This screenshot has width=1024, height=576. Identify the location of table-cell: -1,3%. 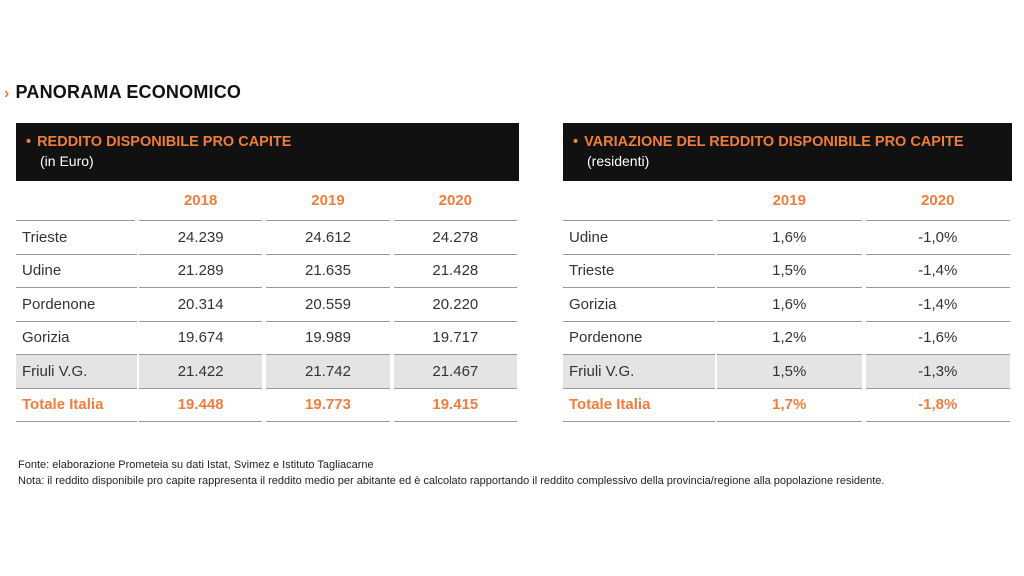
(937, 372).